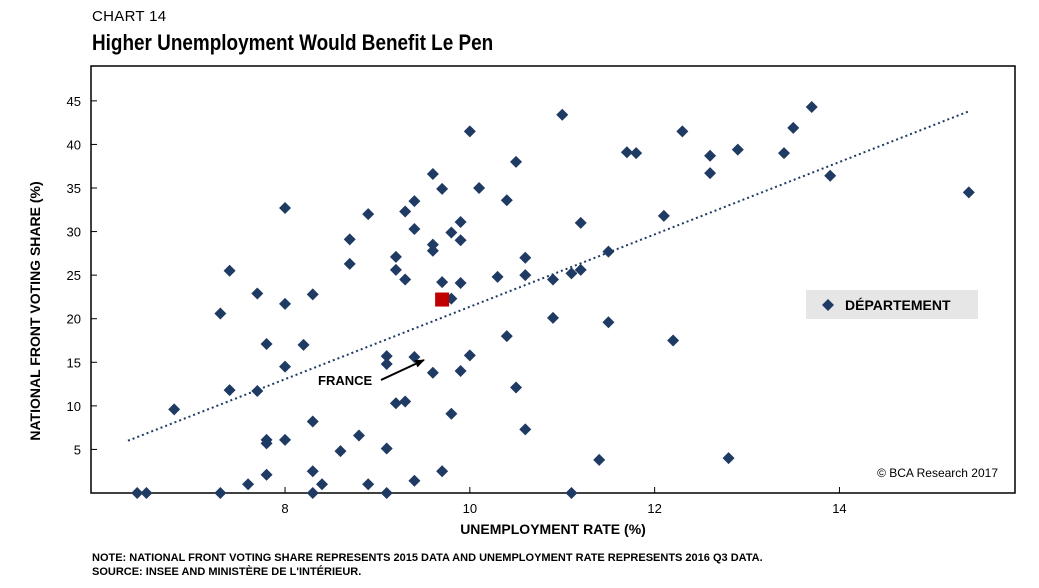 The width and height of the screenshot is (1039, 588). Describe the element at coordinates (74, 275) in the screenshot. I see `y-tick-label: 25` at that location.